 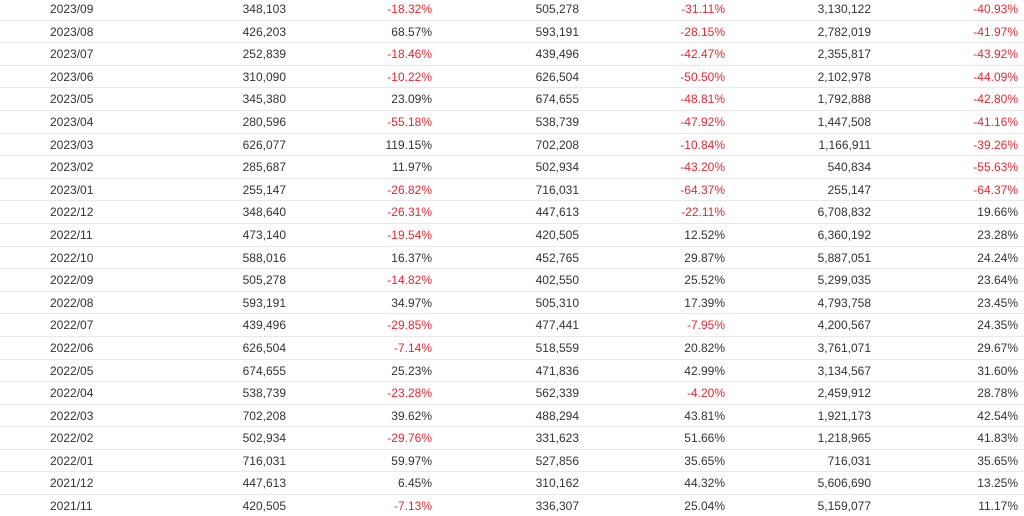 What do you see at coordinates (264, 189) in the screenshot?
I see `cell-value-a: 255,147` at bounding box center [264, 189].